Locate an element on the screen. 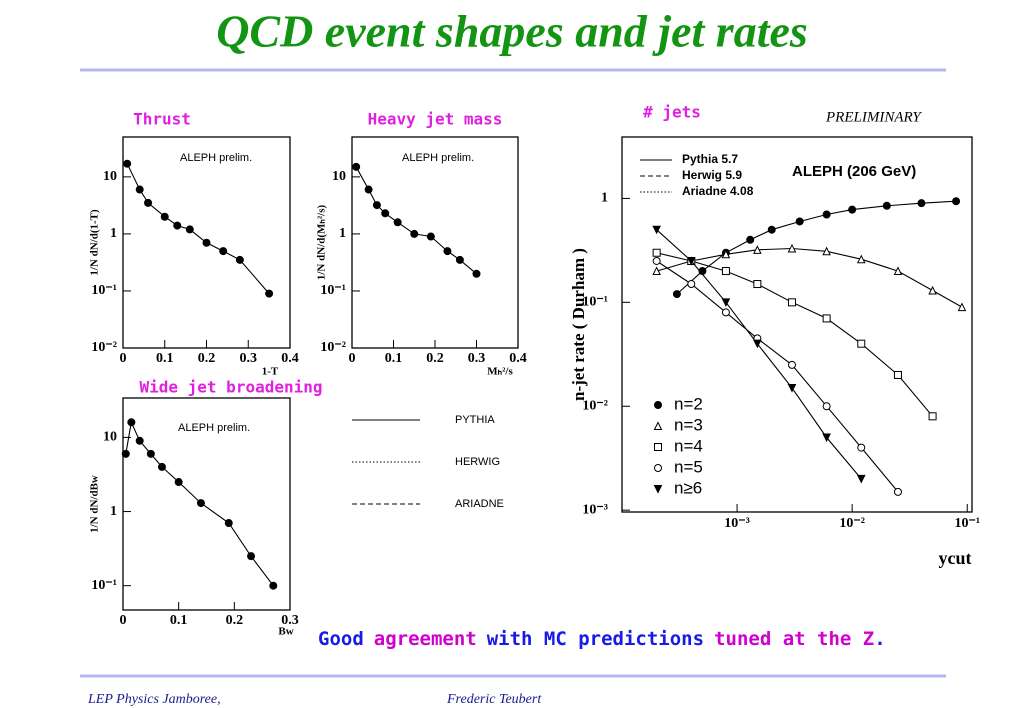 This screenshot has width=1023, height=708. legend-label: Pythia 5.7 is located at coordinates (710, 159).